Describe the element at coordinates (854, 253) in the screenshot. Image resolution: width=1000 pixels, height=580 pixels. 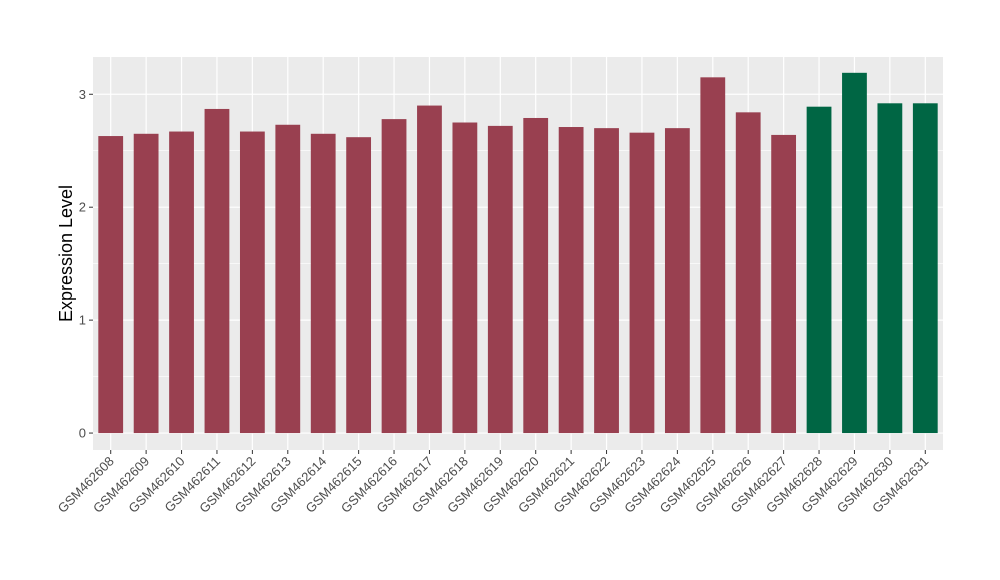
I see `bar-GSM462629` at that location.